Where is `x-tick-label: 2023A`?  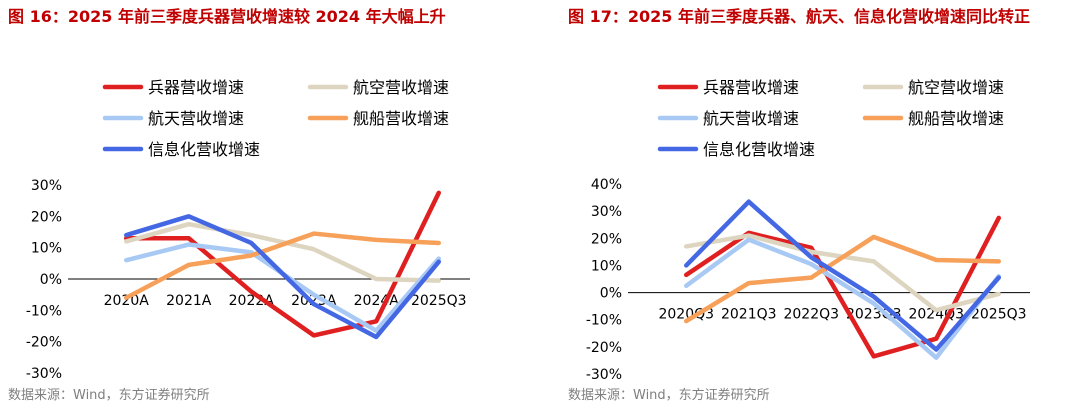 x-tick-label: 2023A is located at coordinates (314, 301).